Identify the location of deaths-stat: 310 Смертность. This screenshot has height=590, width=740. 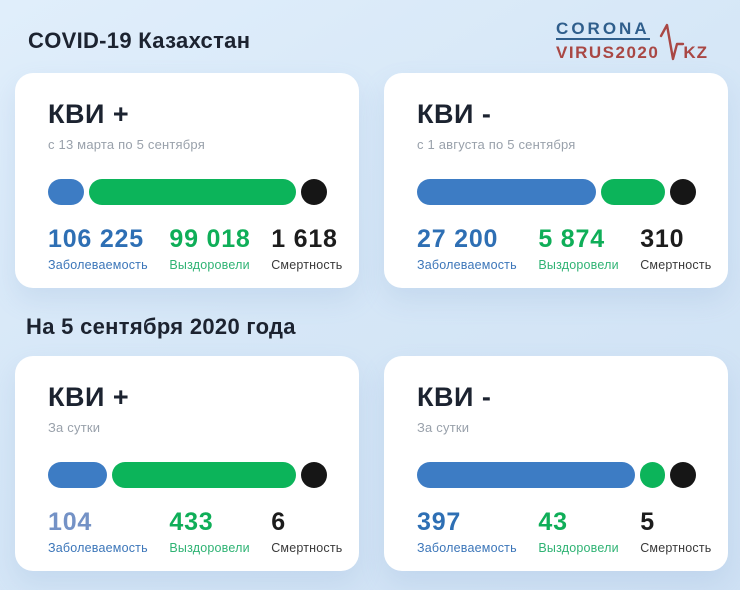
(676, 248).